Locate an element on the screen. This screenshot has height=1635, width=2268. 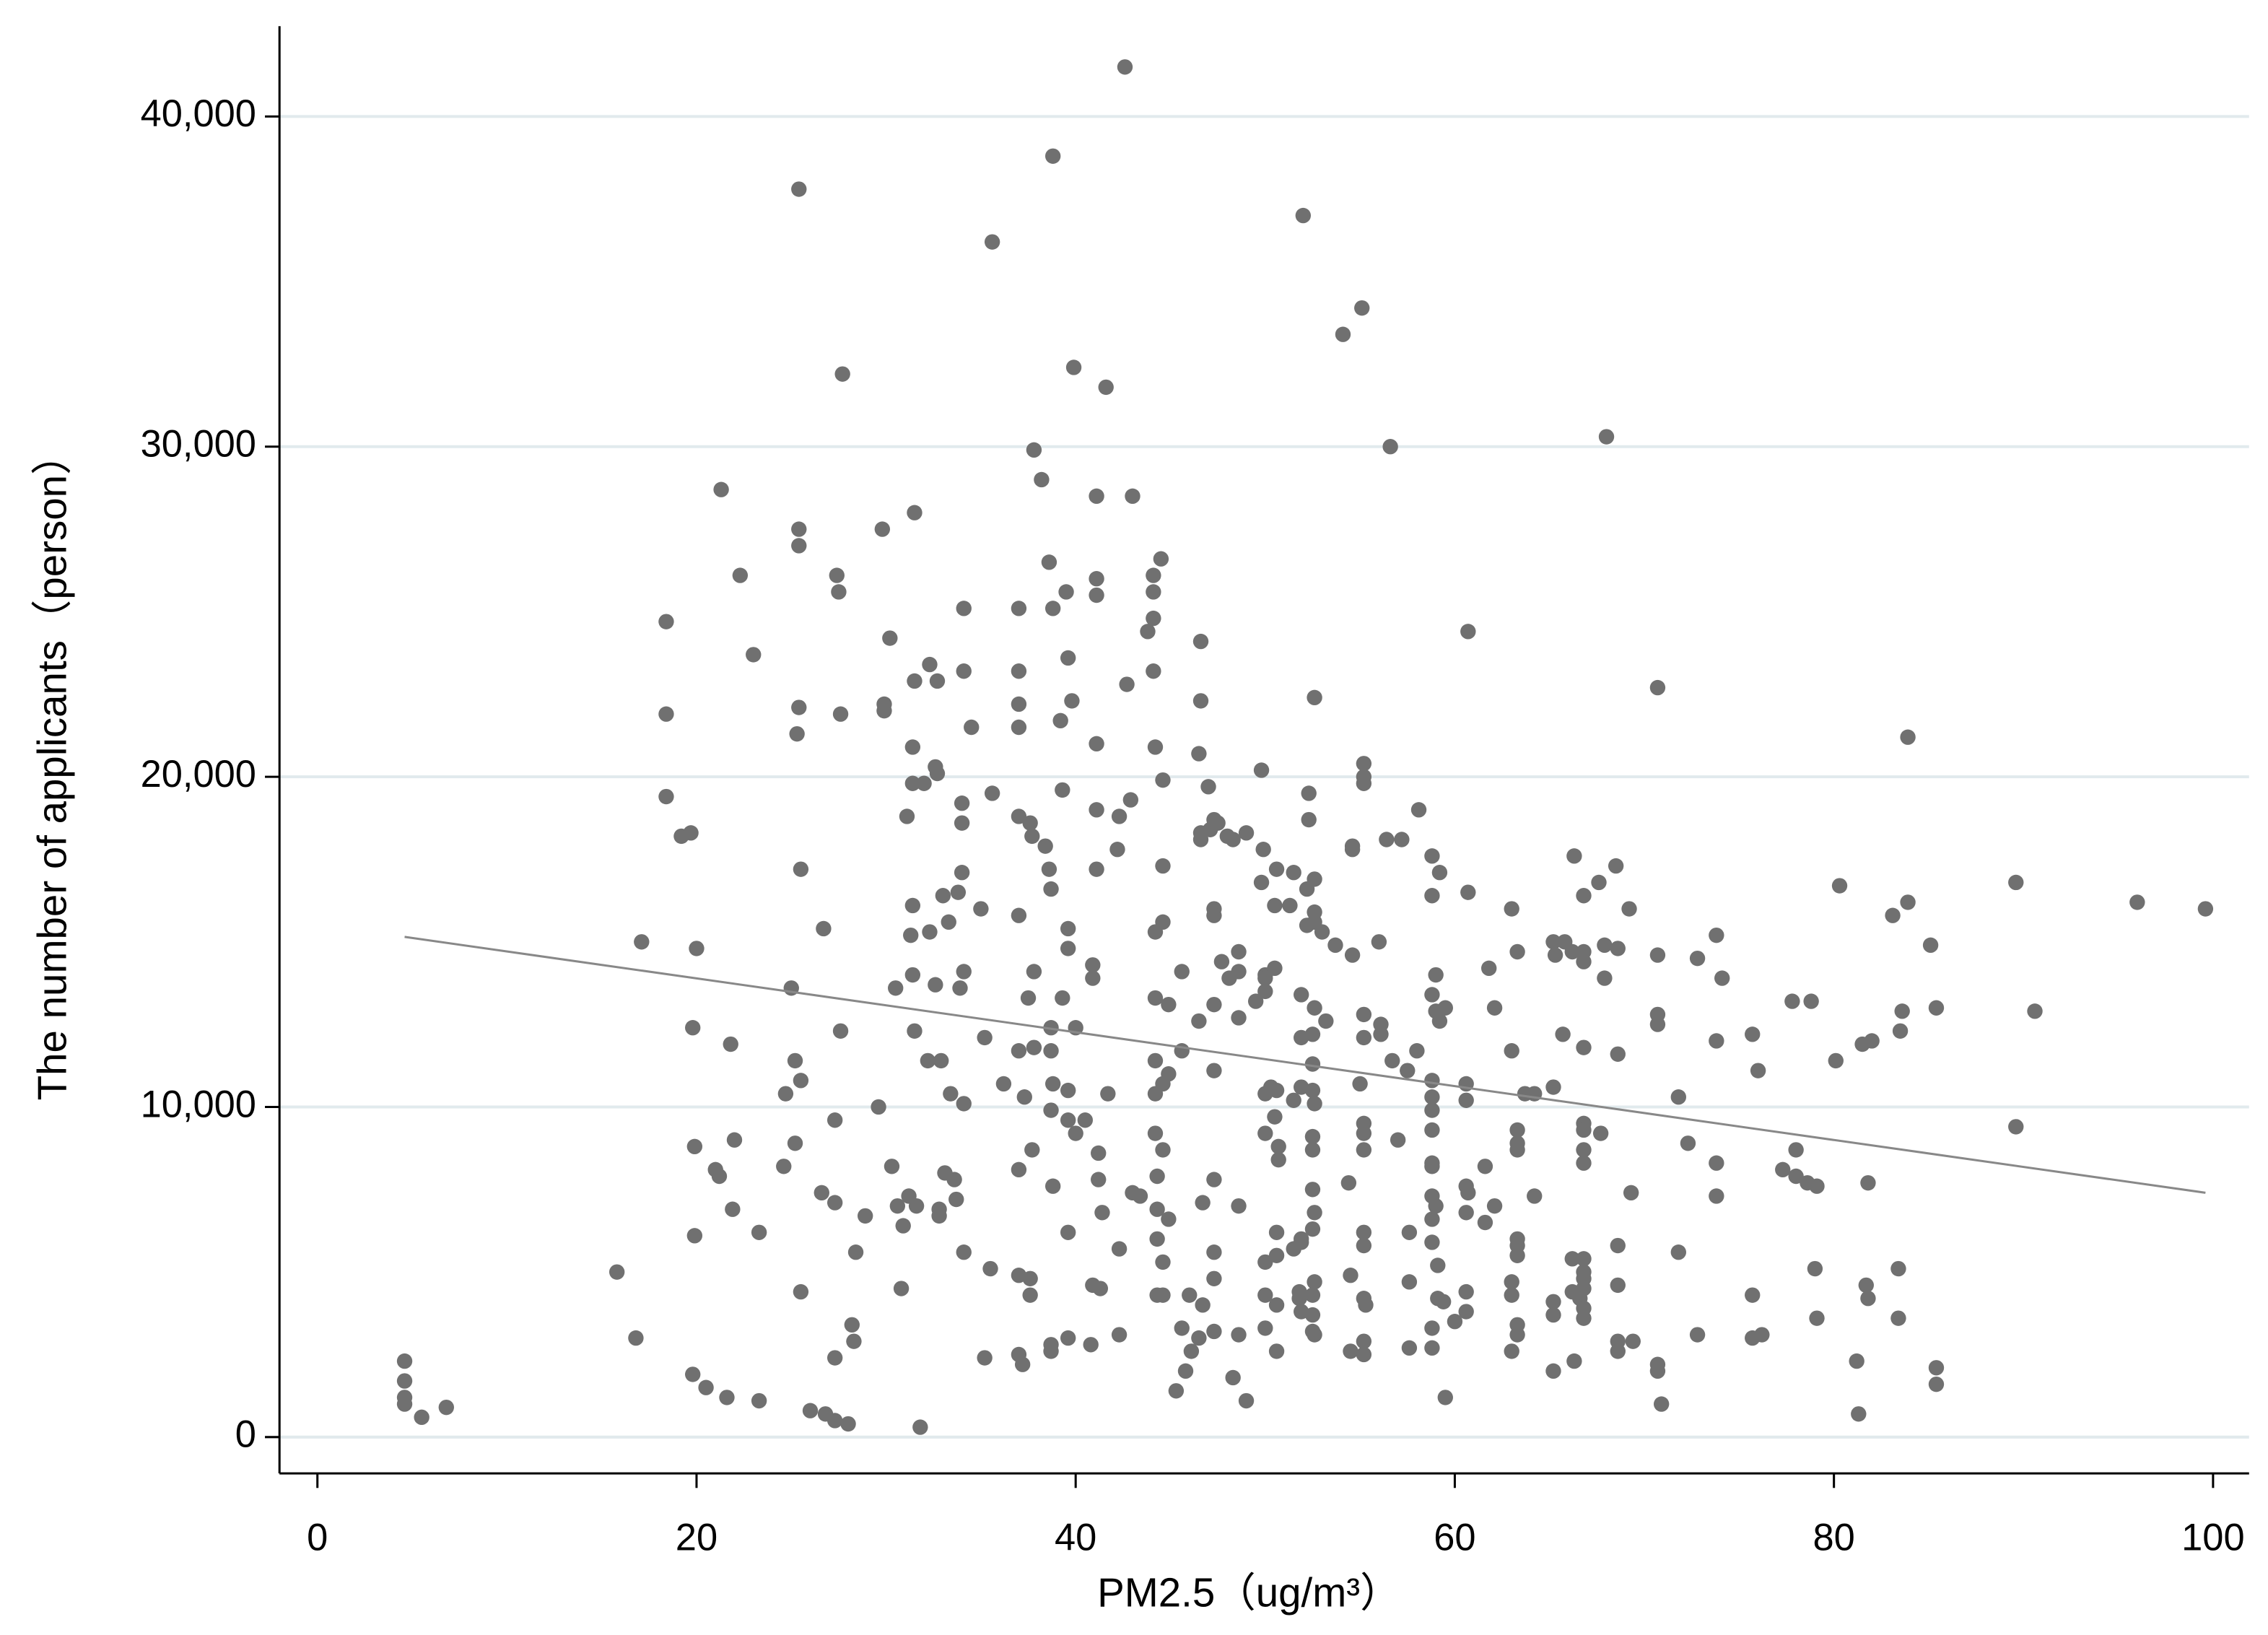
x-tick-label: 0 is located at coordinates (317, 1538).